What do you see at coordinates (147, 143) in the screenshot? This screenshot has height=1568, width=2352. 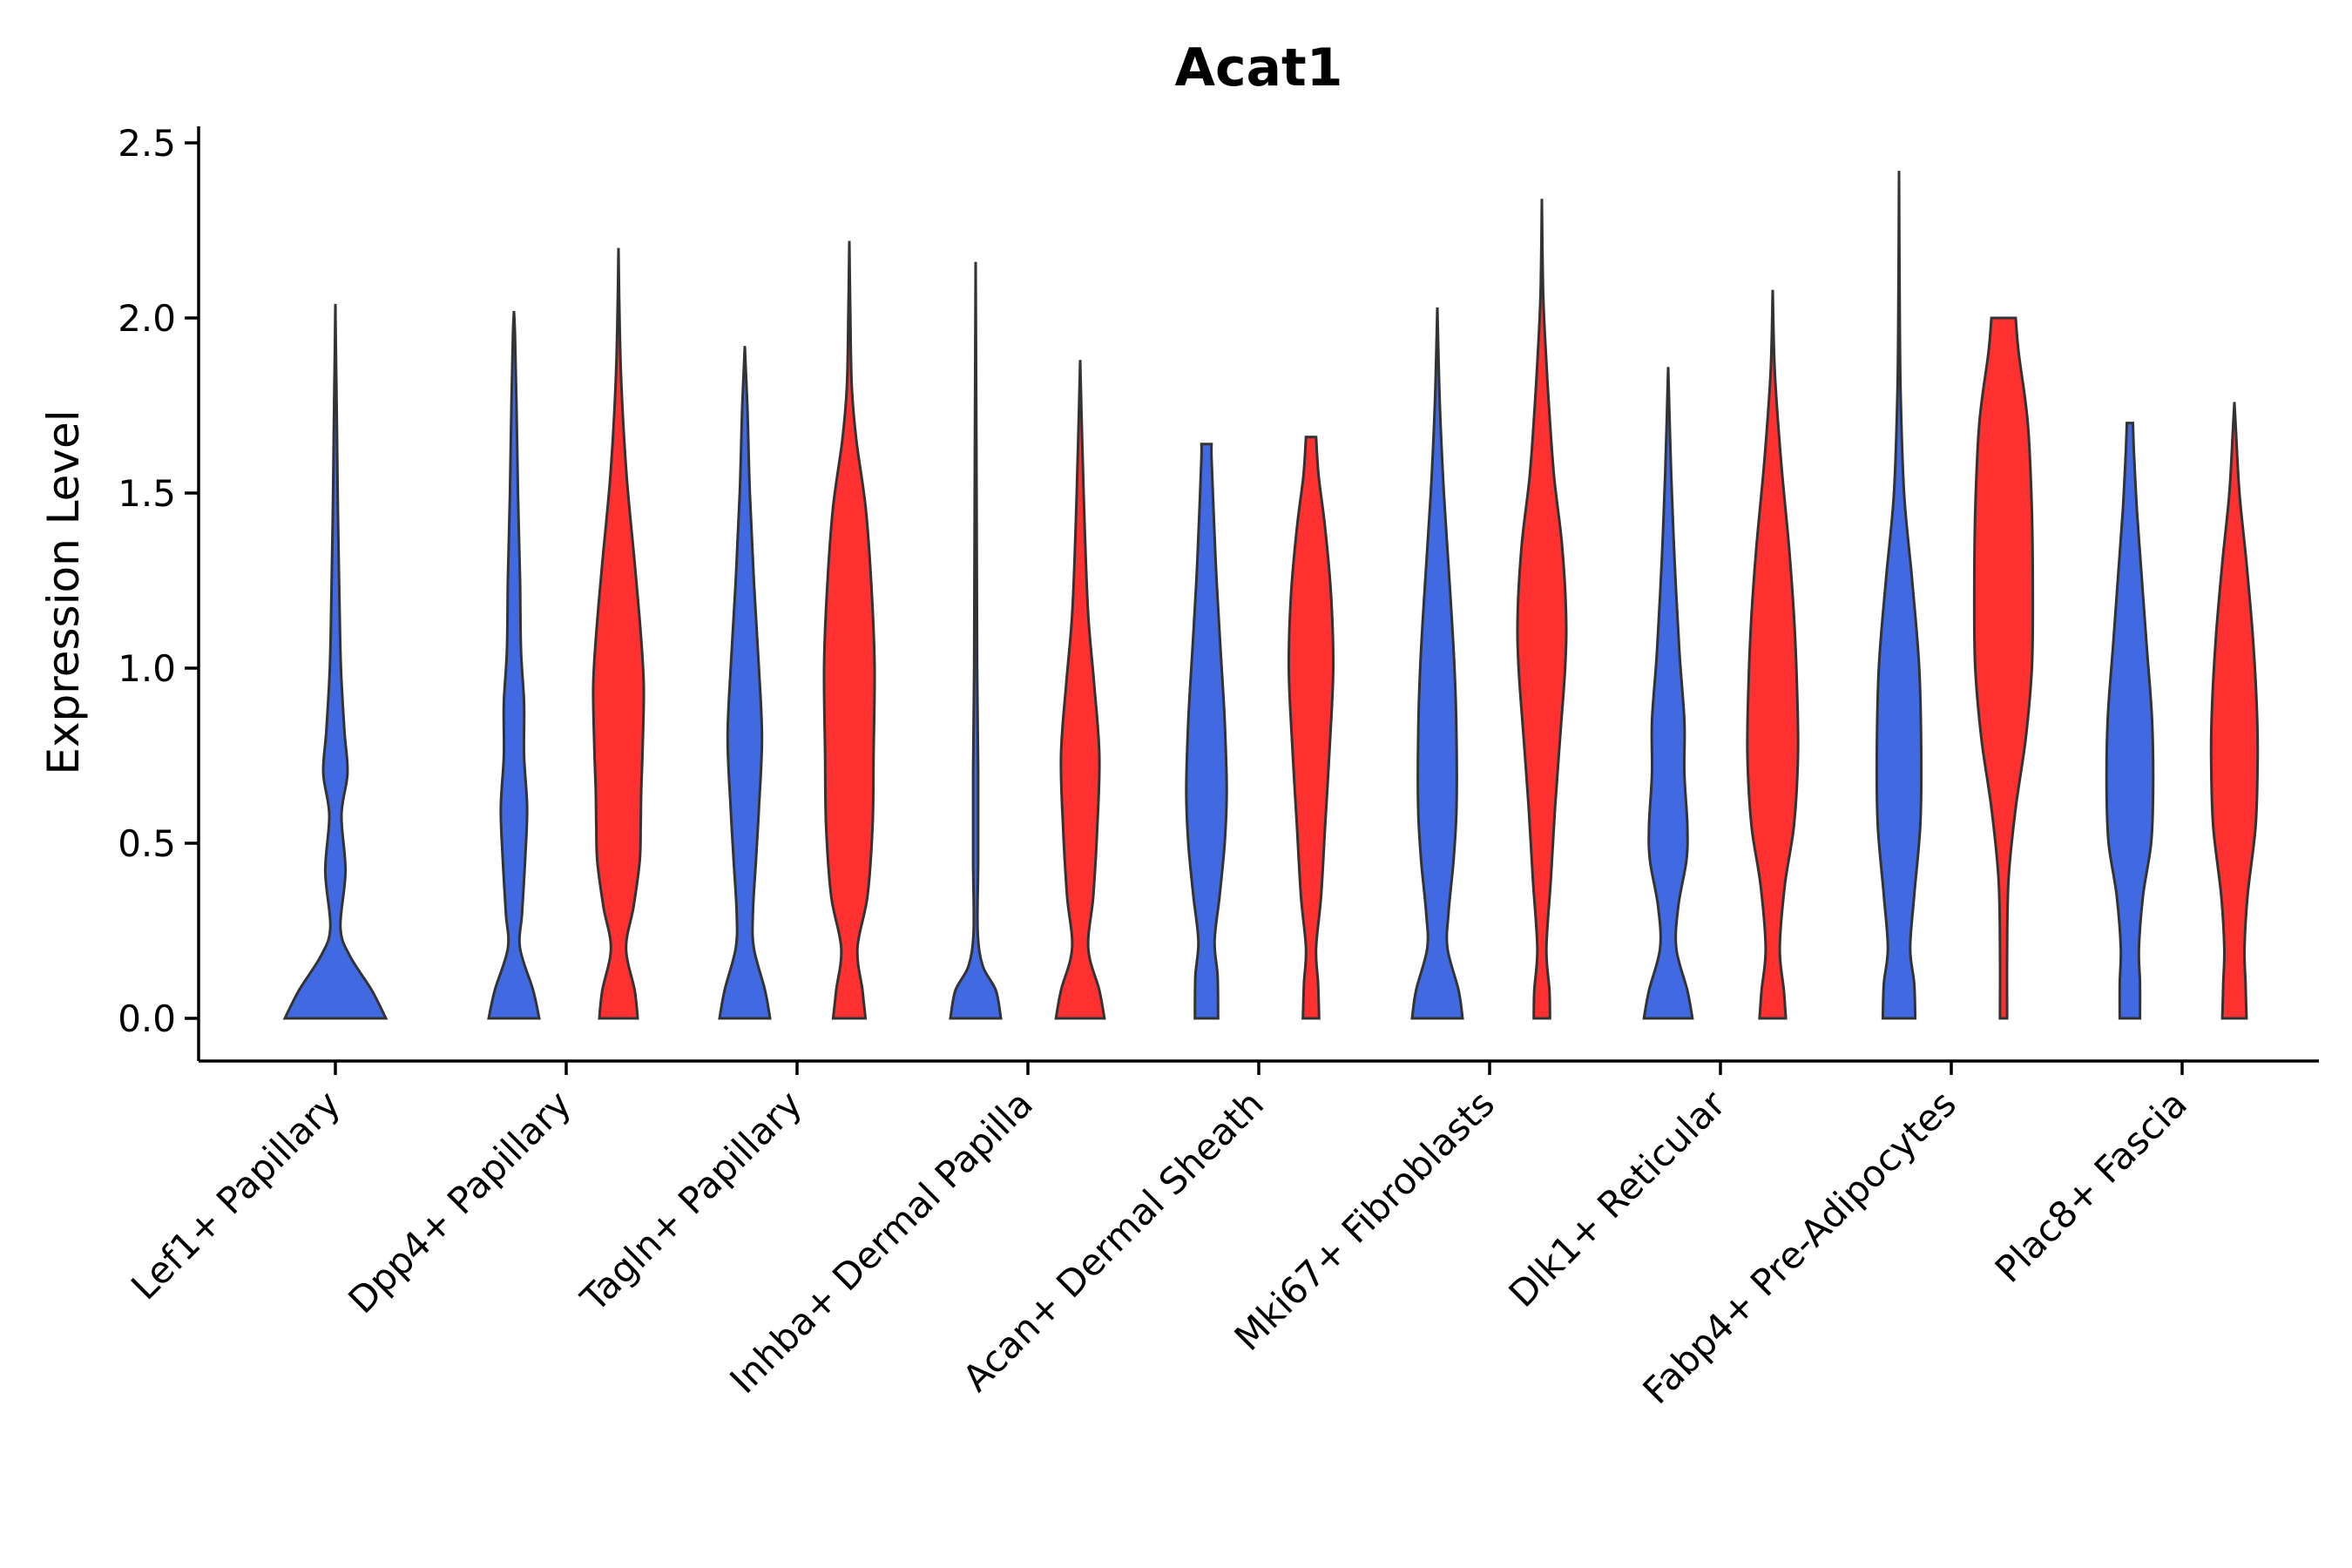 I see `y-tick-label: 2.5` at bounding box center [147, 143].